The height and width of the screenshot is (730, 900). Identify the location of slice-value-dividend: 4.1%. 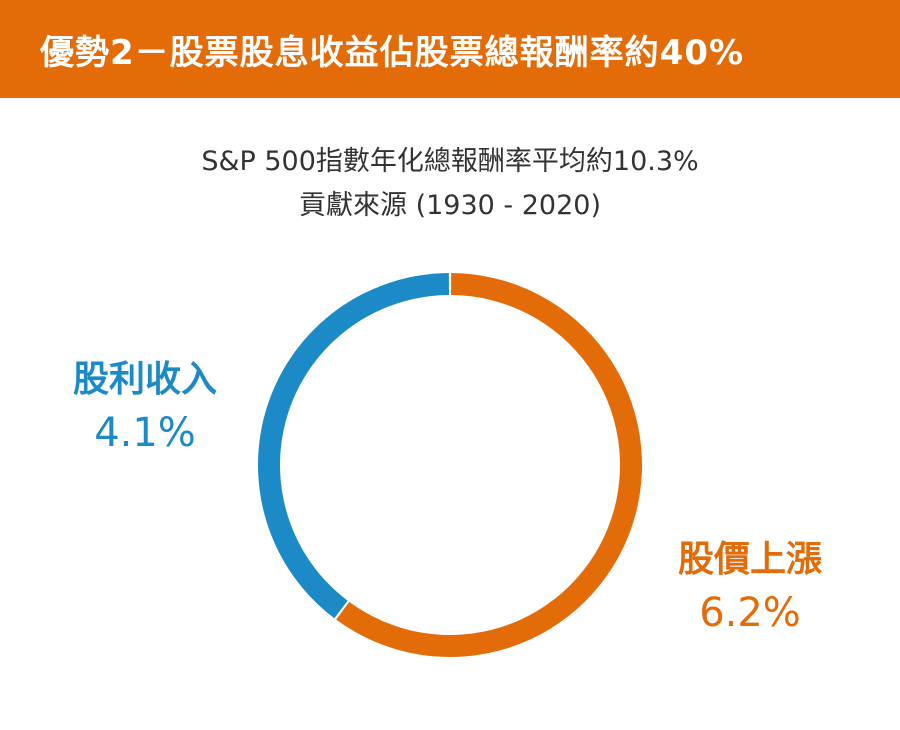
(145, 433).